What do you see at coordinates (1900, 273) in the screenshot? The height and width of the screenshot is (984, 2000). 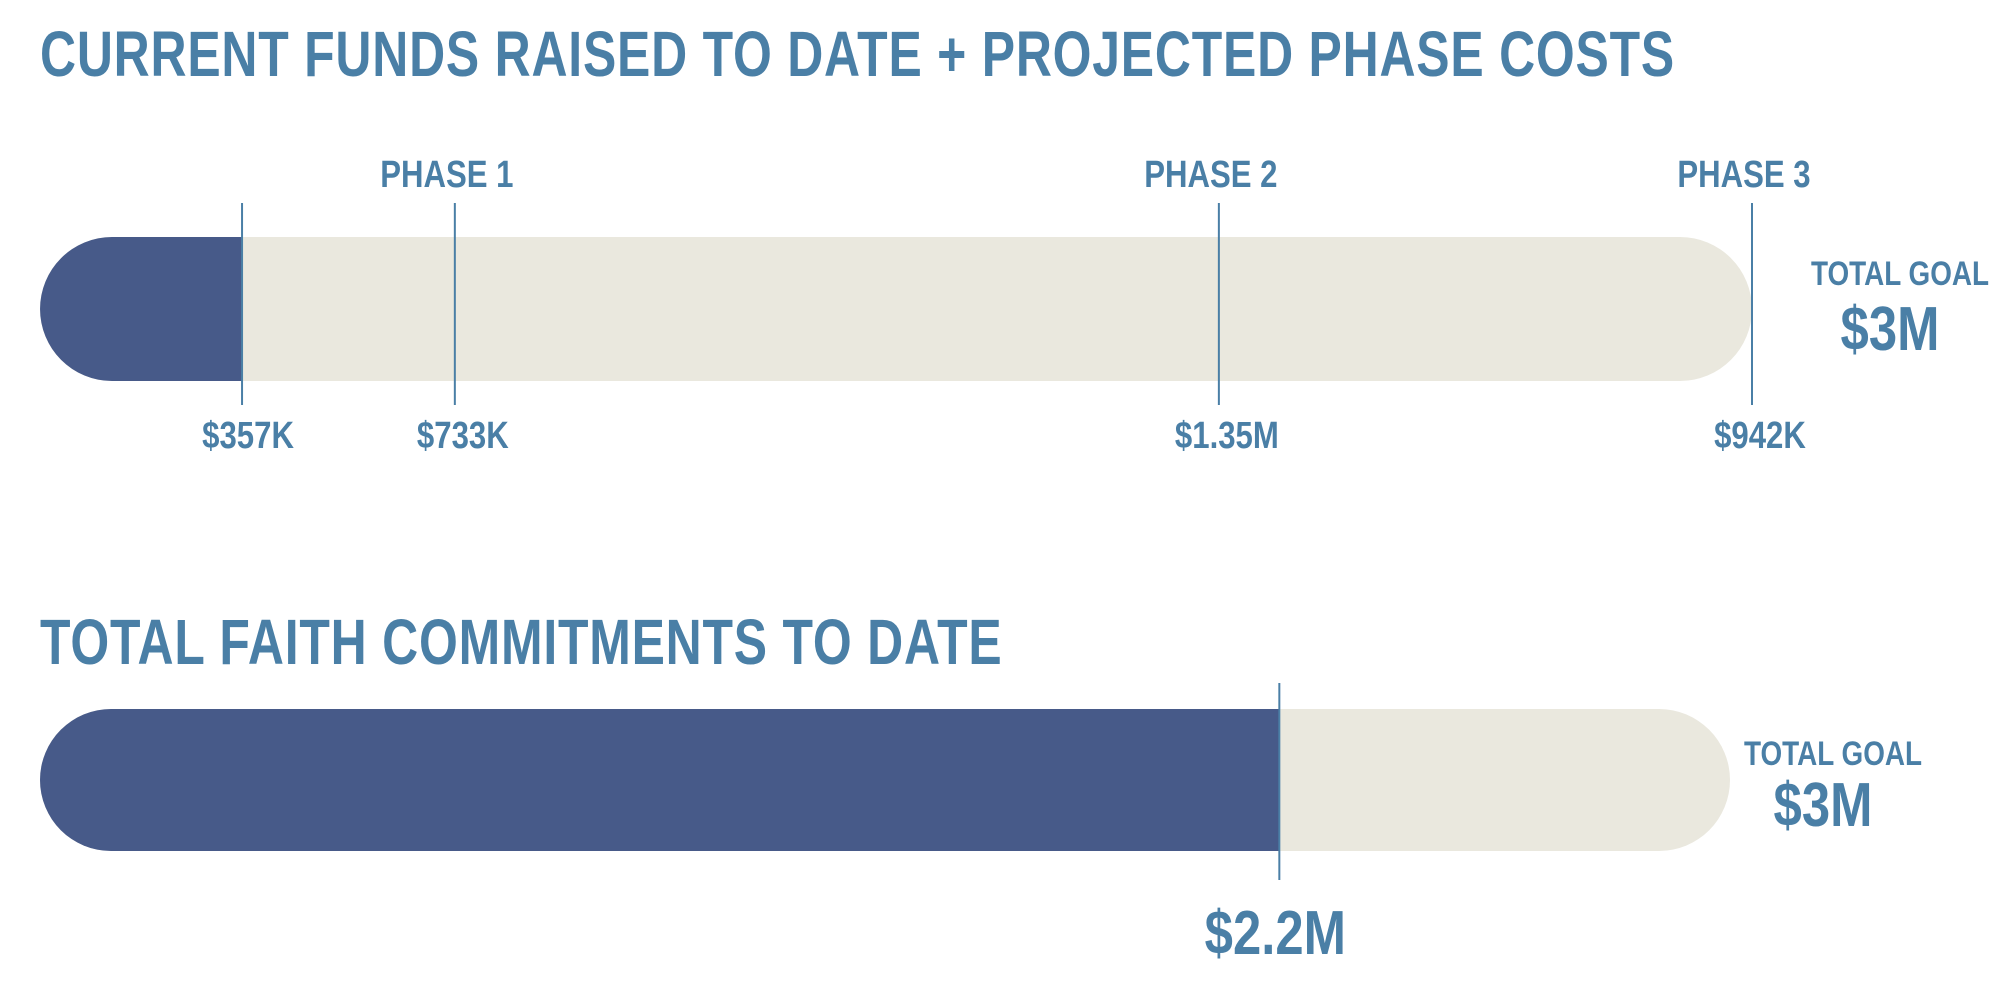 I see `chart-1-goal-caption: TOTAL GOAL` at bounding box center [1900, 273].